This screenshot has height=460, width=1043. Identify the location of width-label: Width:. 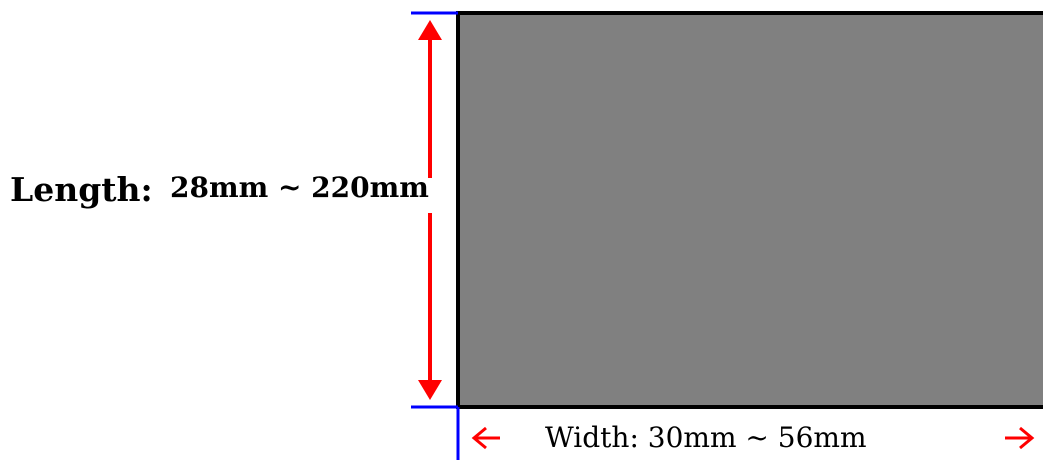
(592, 437).